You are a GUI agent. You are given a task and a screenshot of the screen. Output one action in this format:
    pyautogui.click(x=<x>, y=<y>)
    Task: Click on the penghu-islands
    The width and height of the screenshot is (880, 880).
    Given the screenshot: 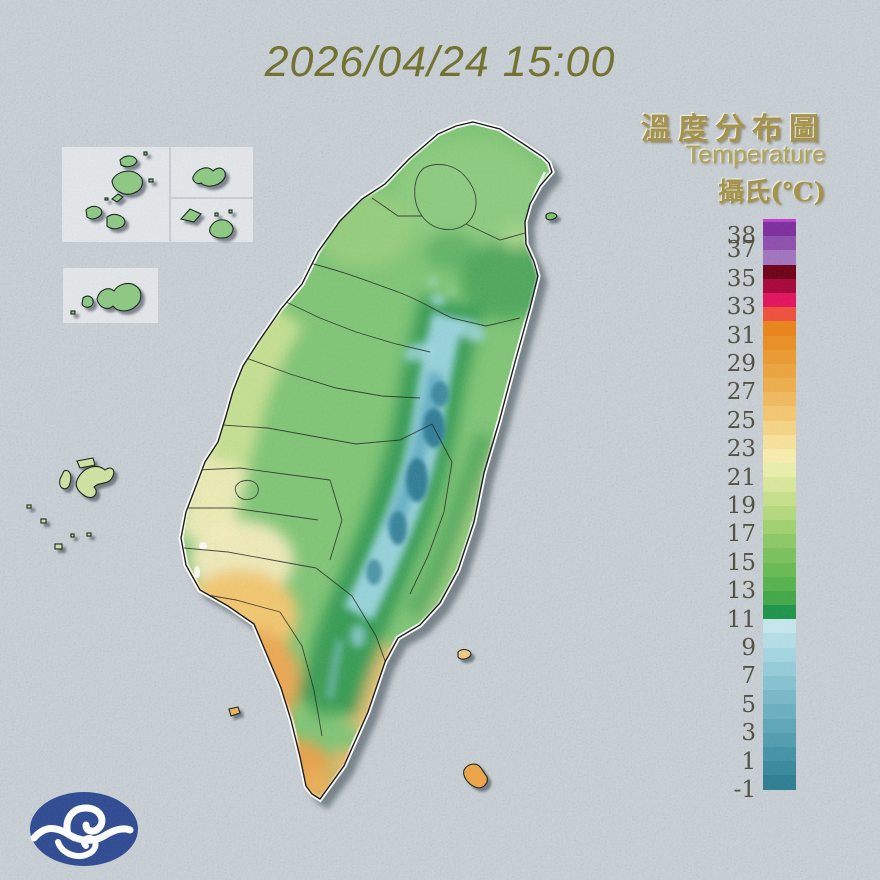 What is the action you would take?
    pyautogui.click(x=70, y=503)
    